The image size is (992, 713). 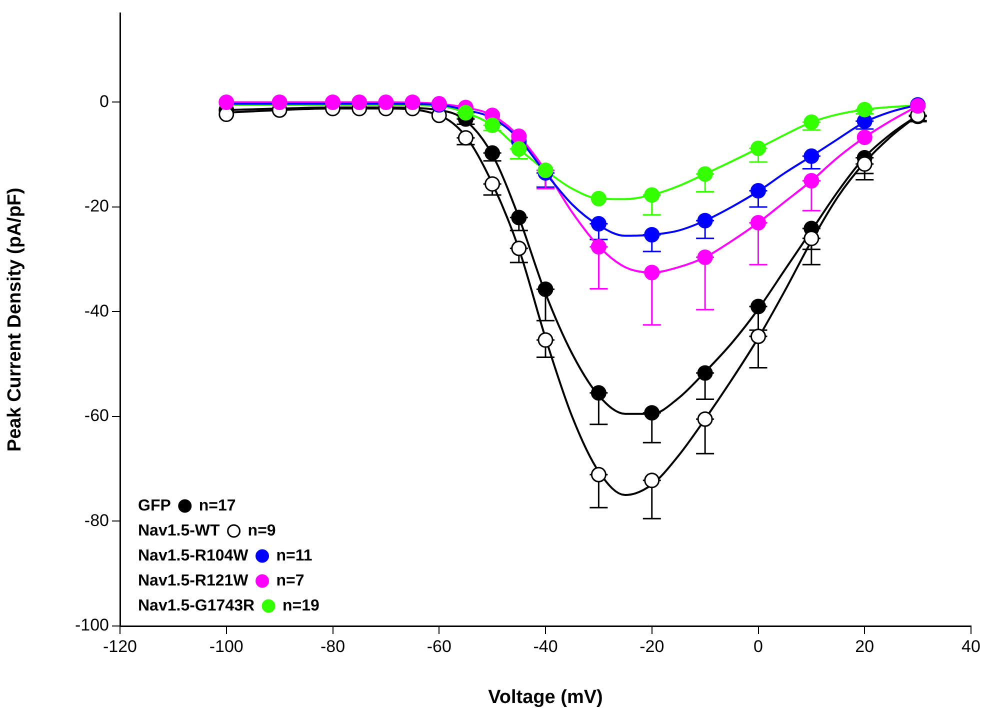 What do you see at coordinates (226, 646) in the screenshot?
I see `x-tick-label: -100` at bounding box center [226, 646].